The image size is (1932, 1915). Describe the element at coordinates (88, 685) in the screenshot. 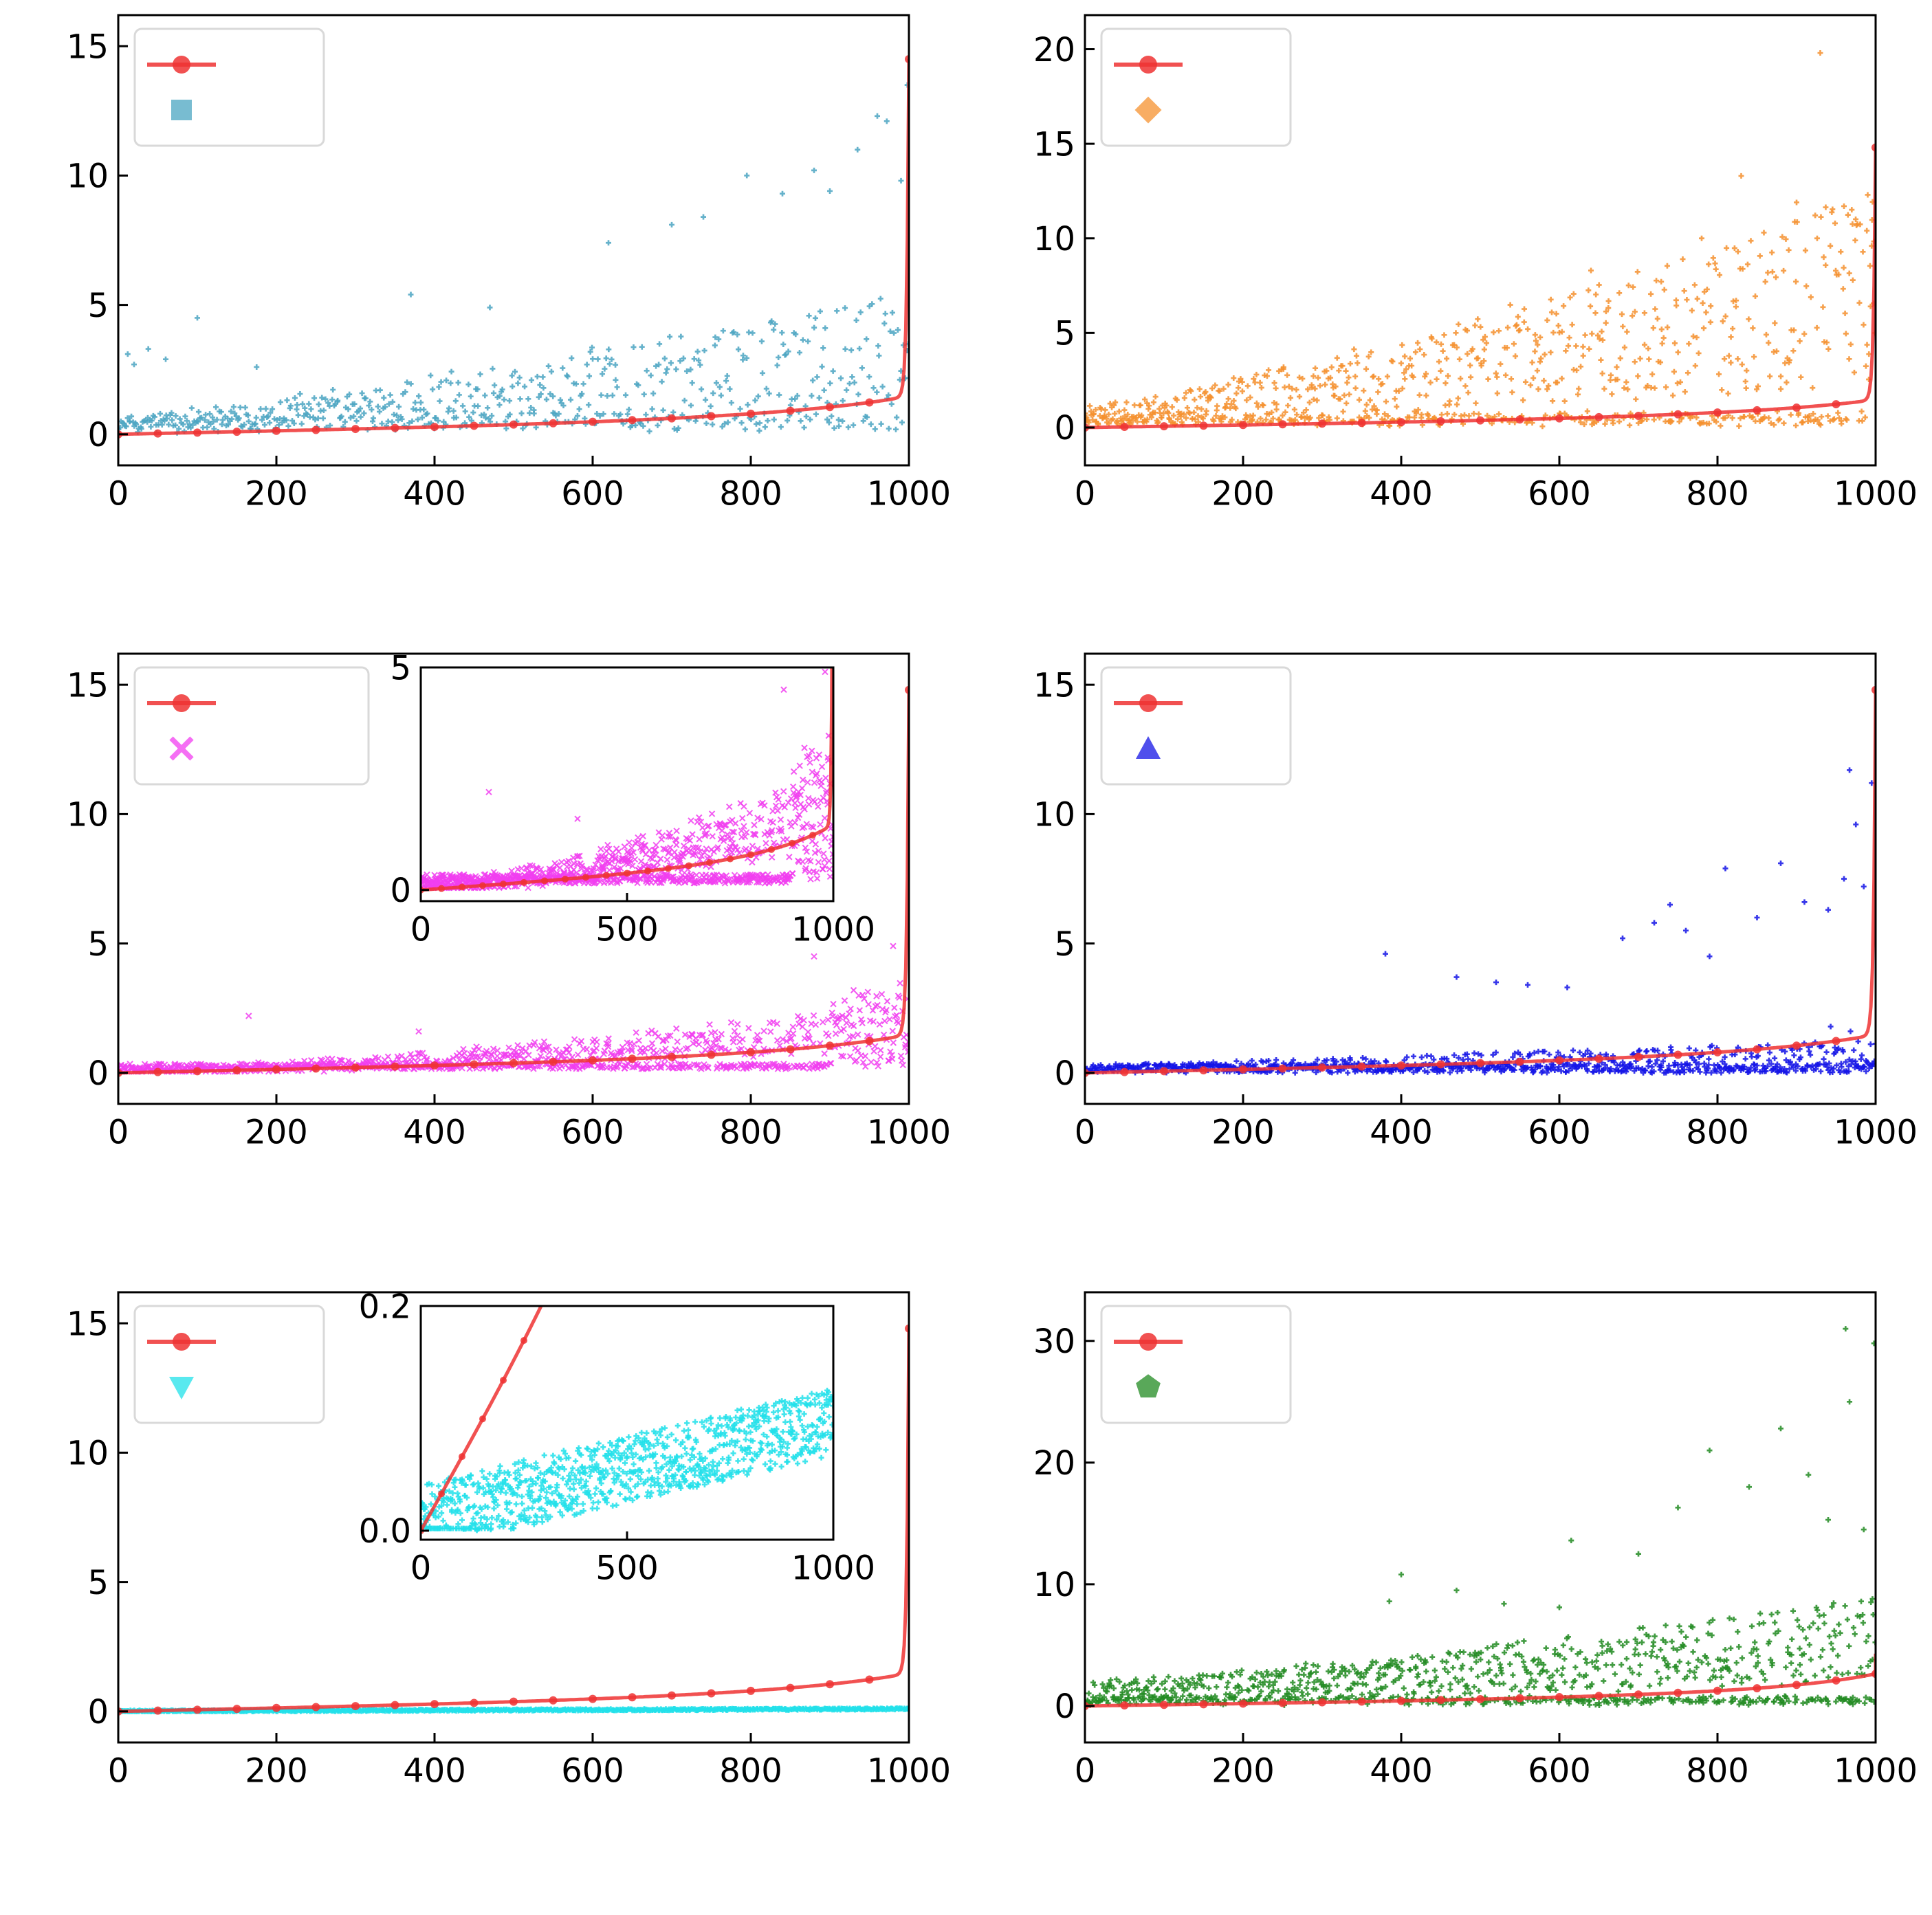

I see `y-tick-label: 15` at that location.